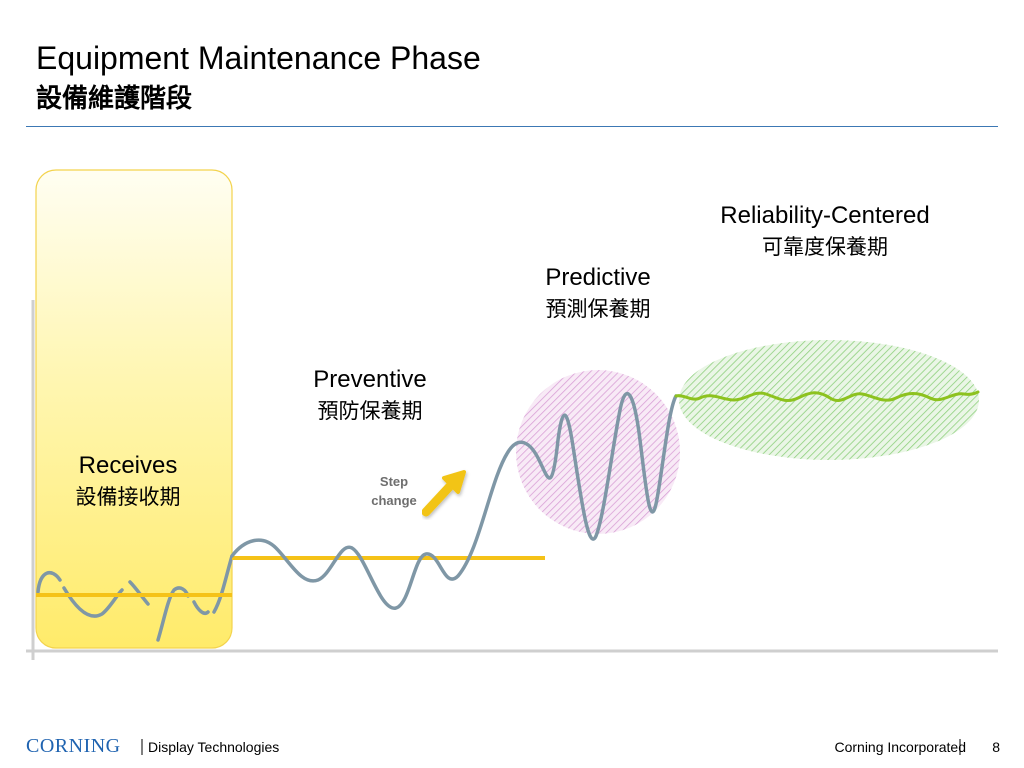 The image size is (1024, 768). Describe the element at coordinates (394, 481) in the screenshot. I see `step-change-line-1: Step` at that location.